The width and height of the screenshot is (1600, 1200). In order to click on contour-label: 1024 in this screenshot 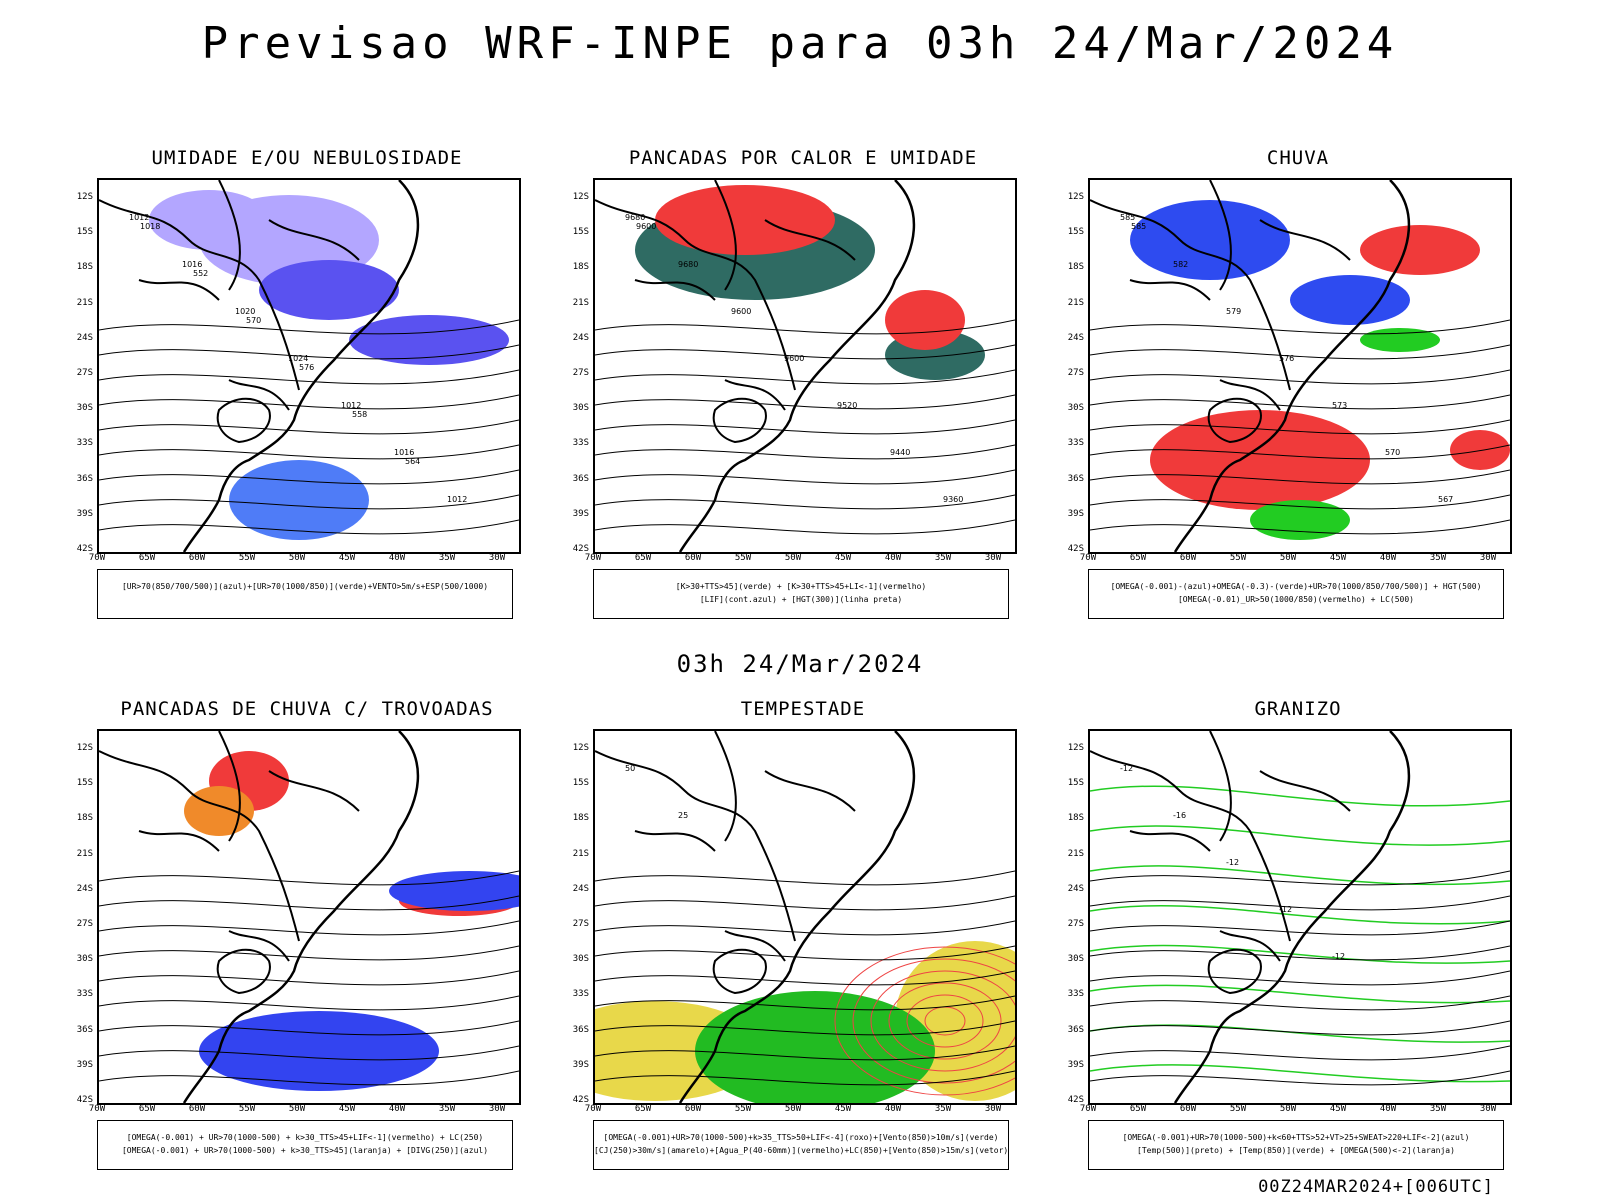, I will do `click(298, 358)`.